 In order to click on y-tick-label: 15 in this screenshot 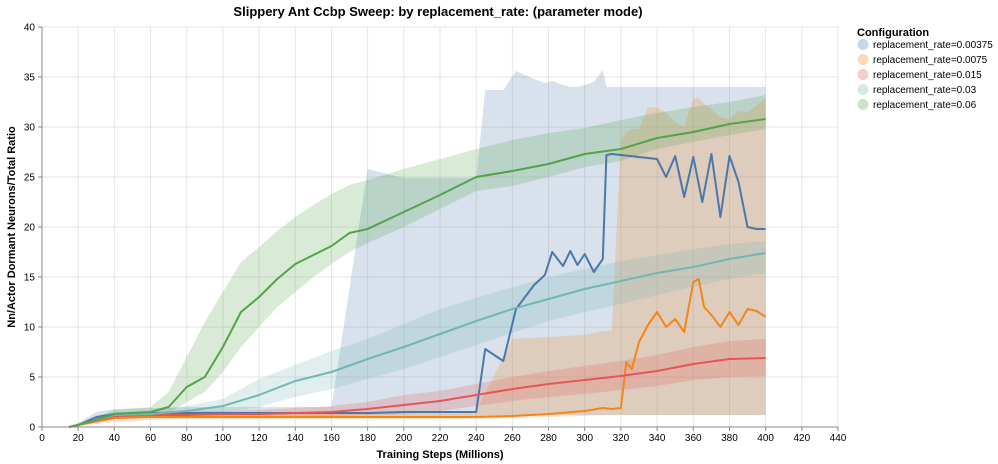, I will do `click(30, 278)`.